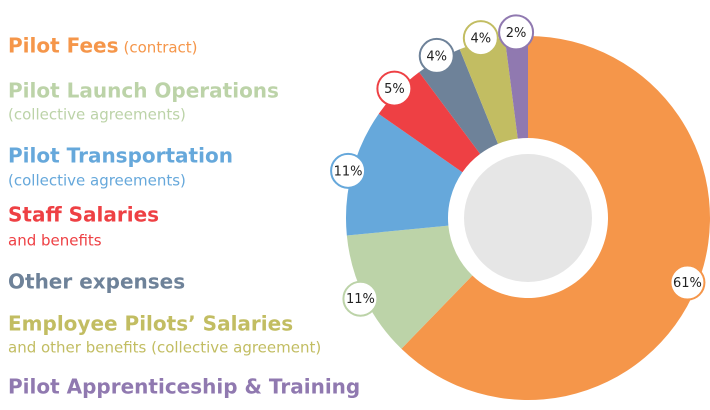 The image size is (710, 410). What do you see at coordinates (528, 218) in the screenshot?
I see `donut-hole` at bounding box center [528, 218].